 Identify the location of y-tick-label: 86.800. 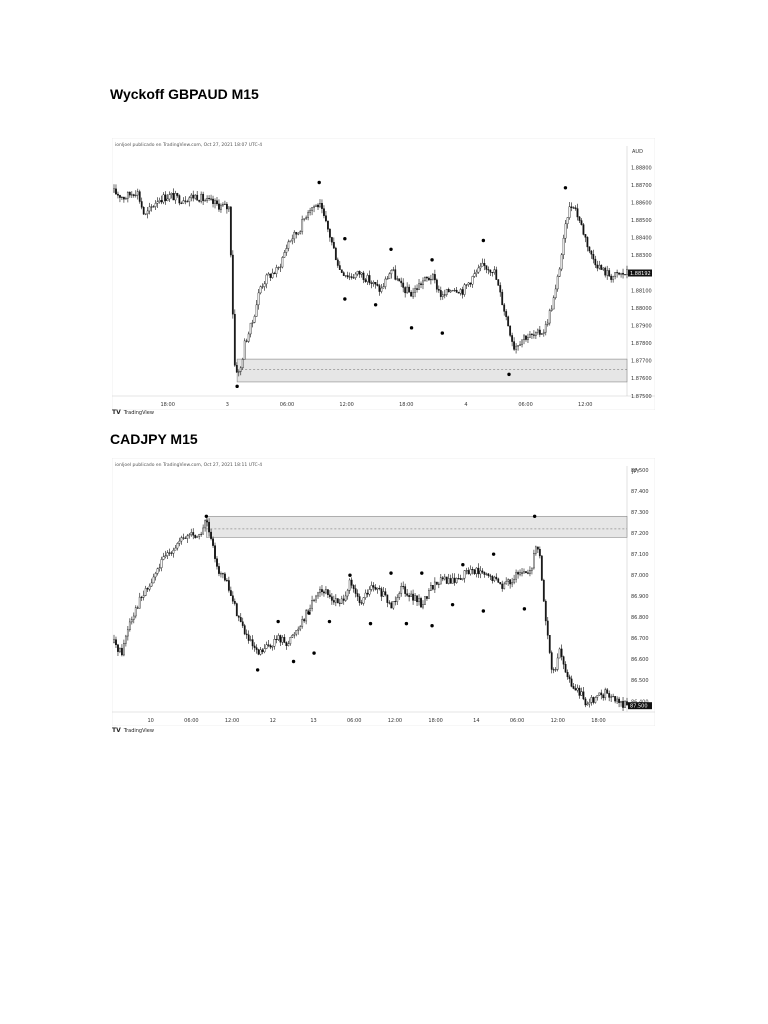
(640, 618).